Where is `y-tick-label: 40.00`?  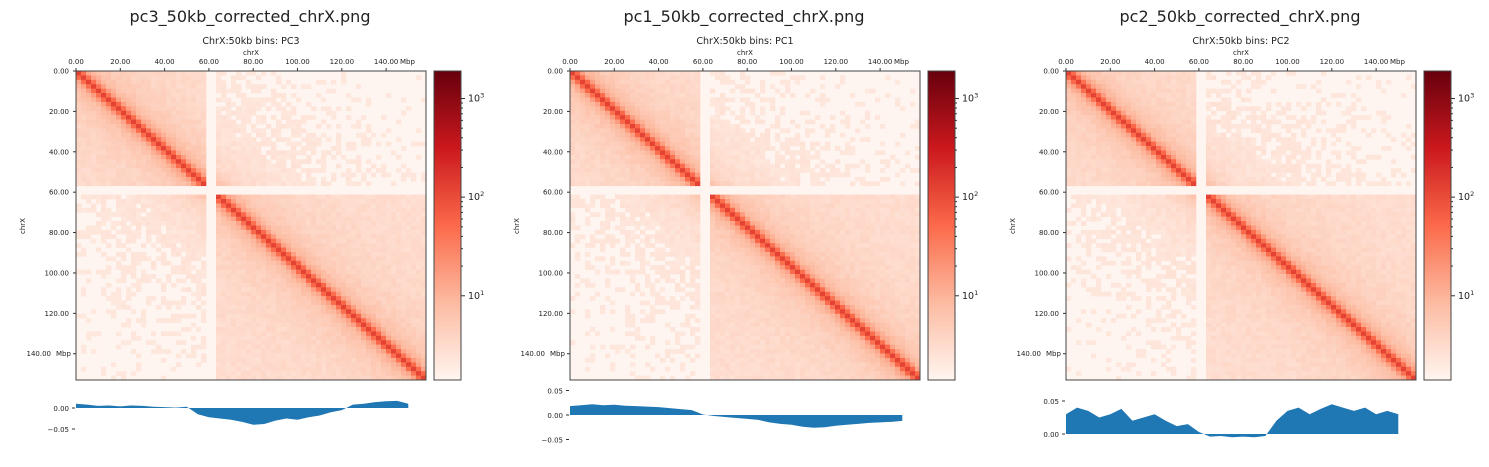 y-tick-label: 40.00 is located at coordinates (59, 152).